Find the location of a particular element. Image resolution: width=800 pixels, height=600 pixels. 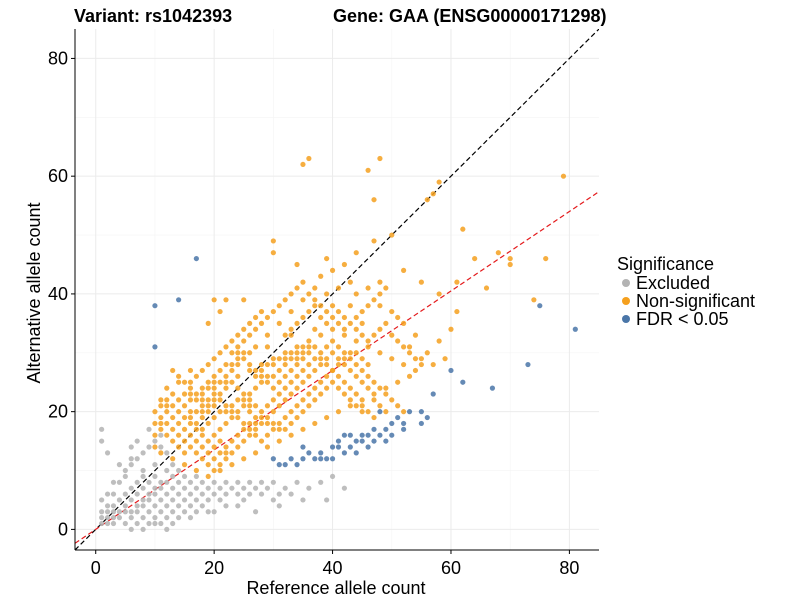

x-axis-title: Reference allele count is located at coordinates (335, 588).